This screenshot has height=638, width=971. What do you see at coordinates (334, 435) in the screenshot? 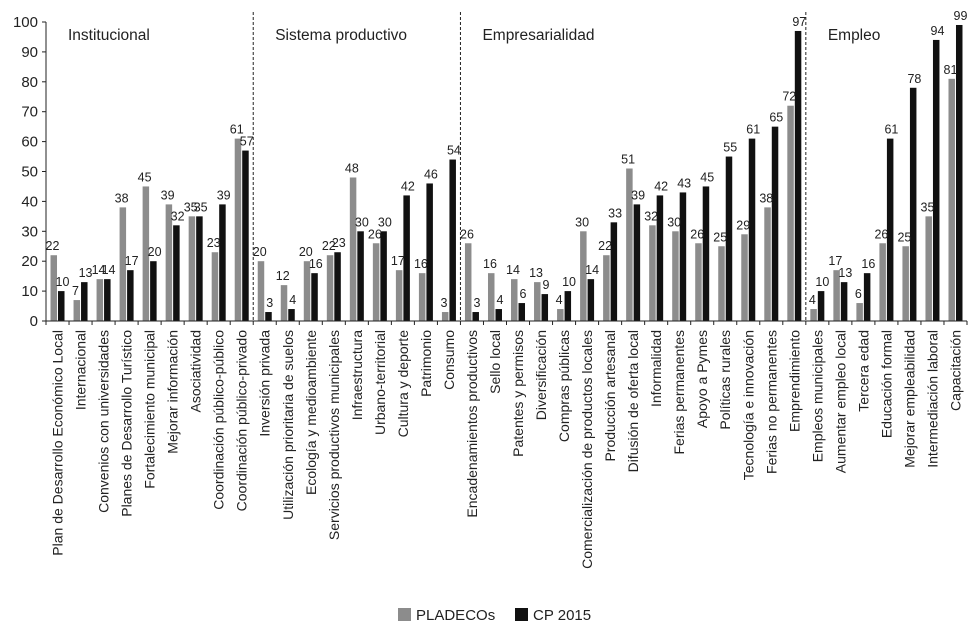
I see `category-label: Servicios productivos municipales` at bounding box center [334, 435].